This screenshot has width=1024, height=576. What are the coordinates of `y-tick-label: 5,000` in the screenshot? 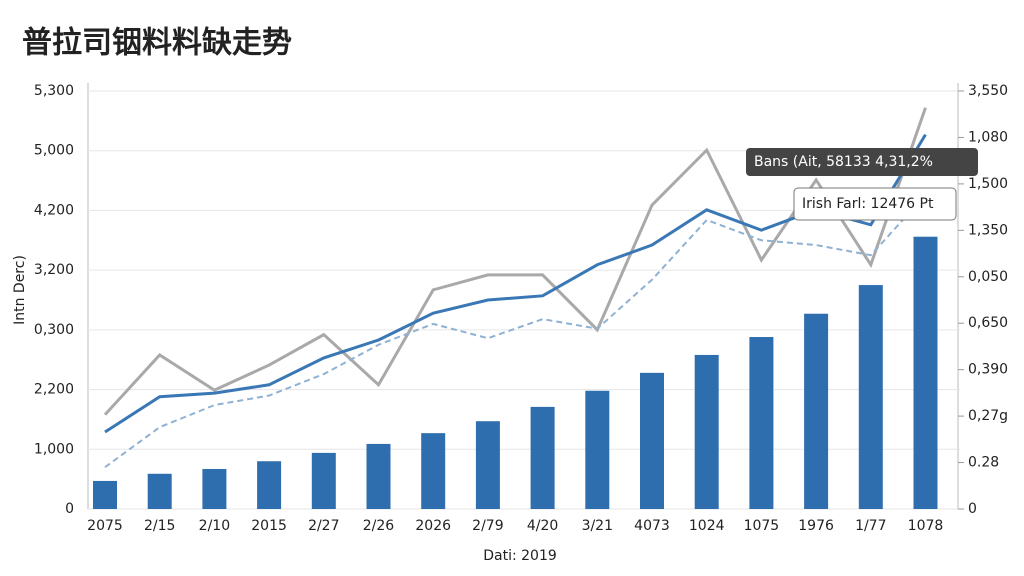 It's located at (54, 151).